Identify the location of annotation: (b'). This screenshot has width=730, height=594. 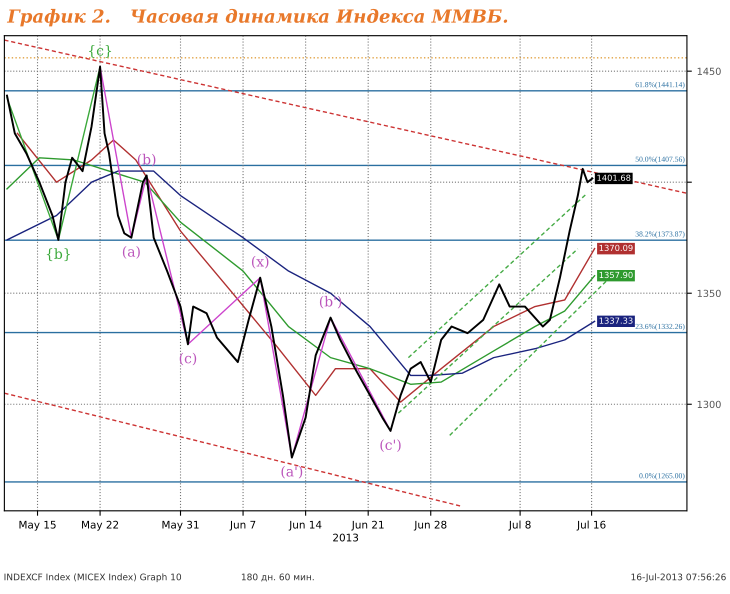
(331, 302).